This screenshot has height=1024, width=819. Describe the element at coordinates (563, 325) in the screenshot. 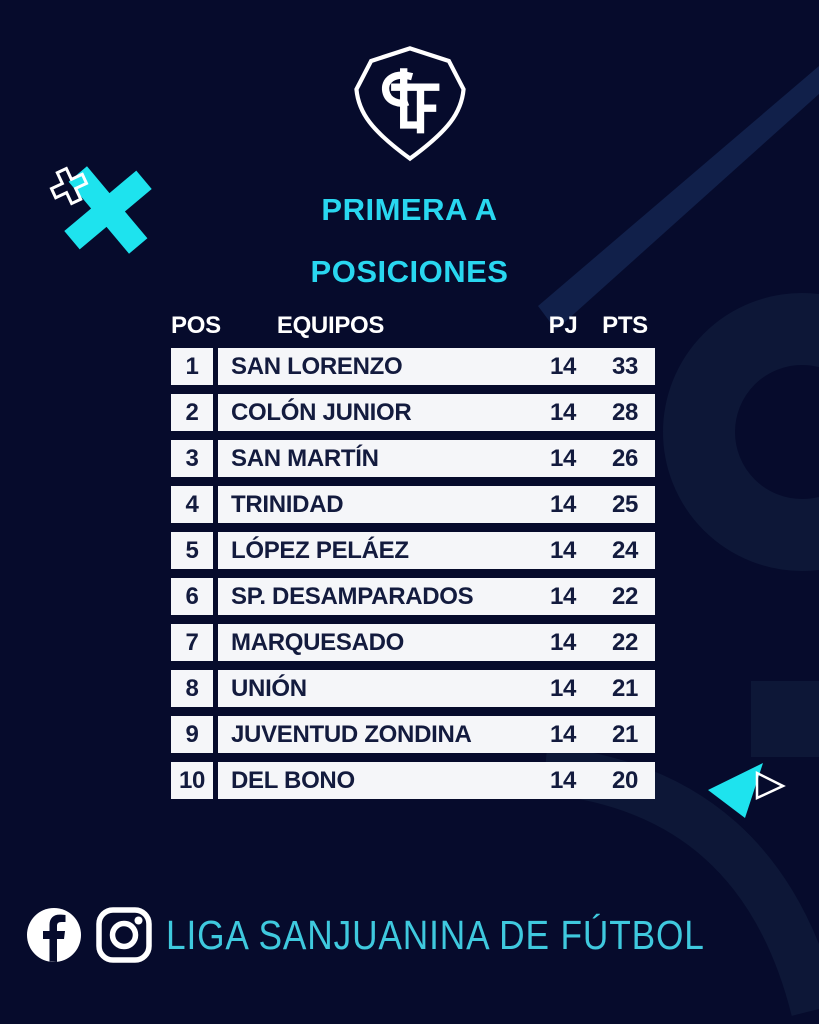

I see `column-header-pj: PJ` at that location.